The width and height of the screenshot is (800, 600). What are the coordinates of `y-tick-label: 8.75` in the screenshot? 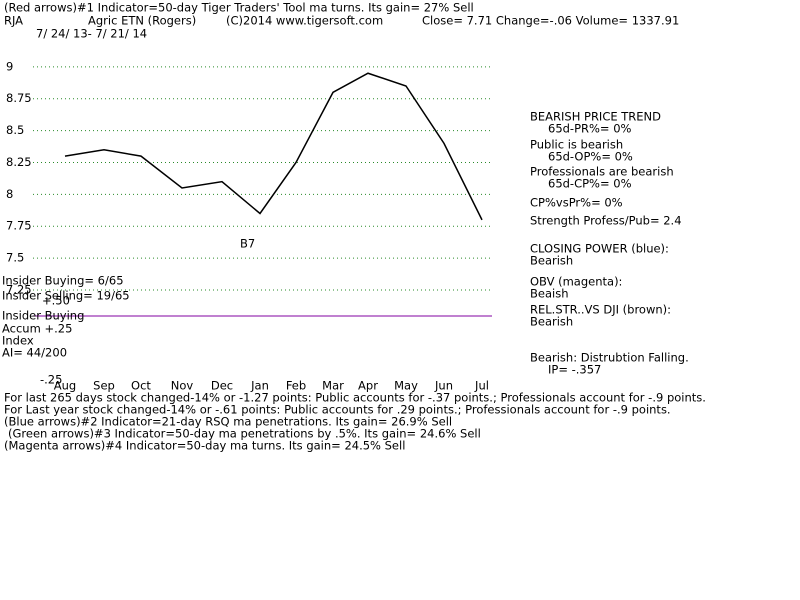 It's located at (19, 98).